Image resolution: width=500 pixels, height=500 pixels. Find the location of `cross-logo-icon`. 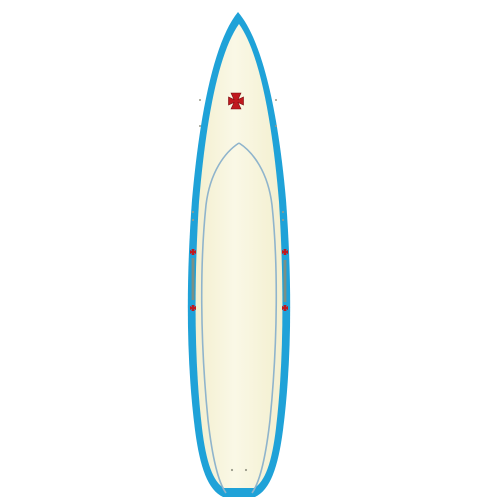

cross-logo-icon is located at coordinates (236, 101).